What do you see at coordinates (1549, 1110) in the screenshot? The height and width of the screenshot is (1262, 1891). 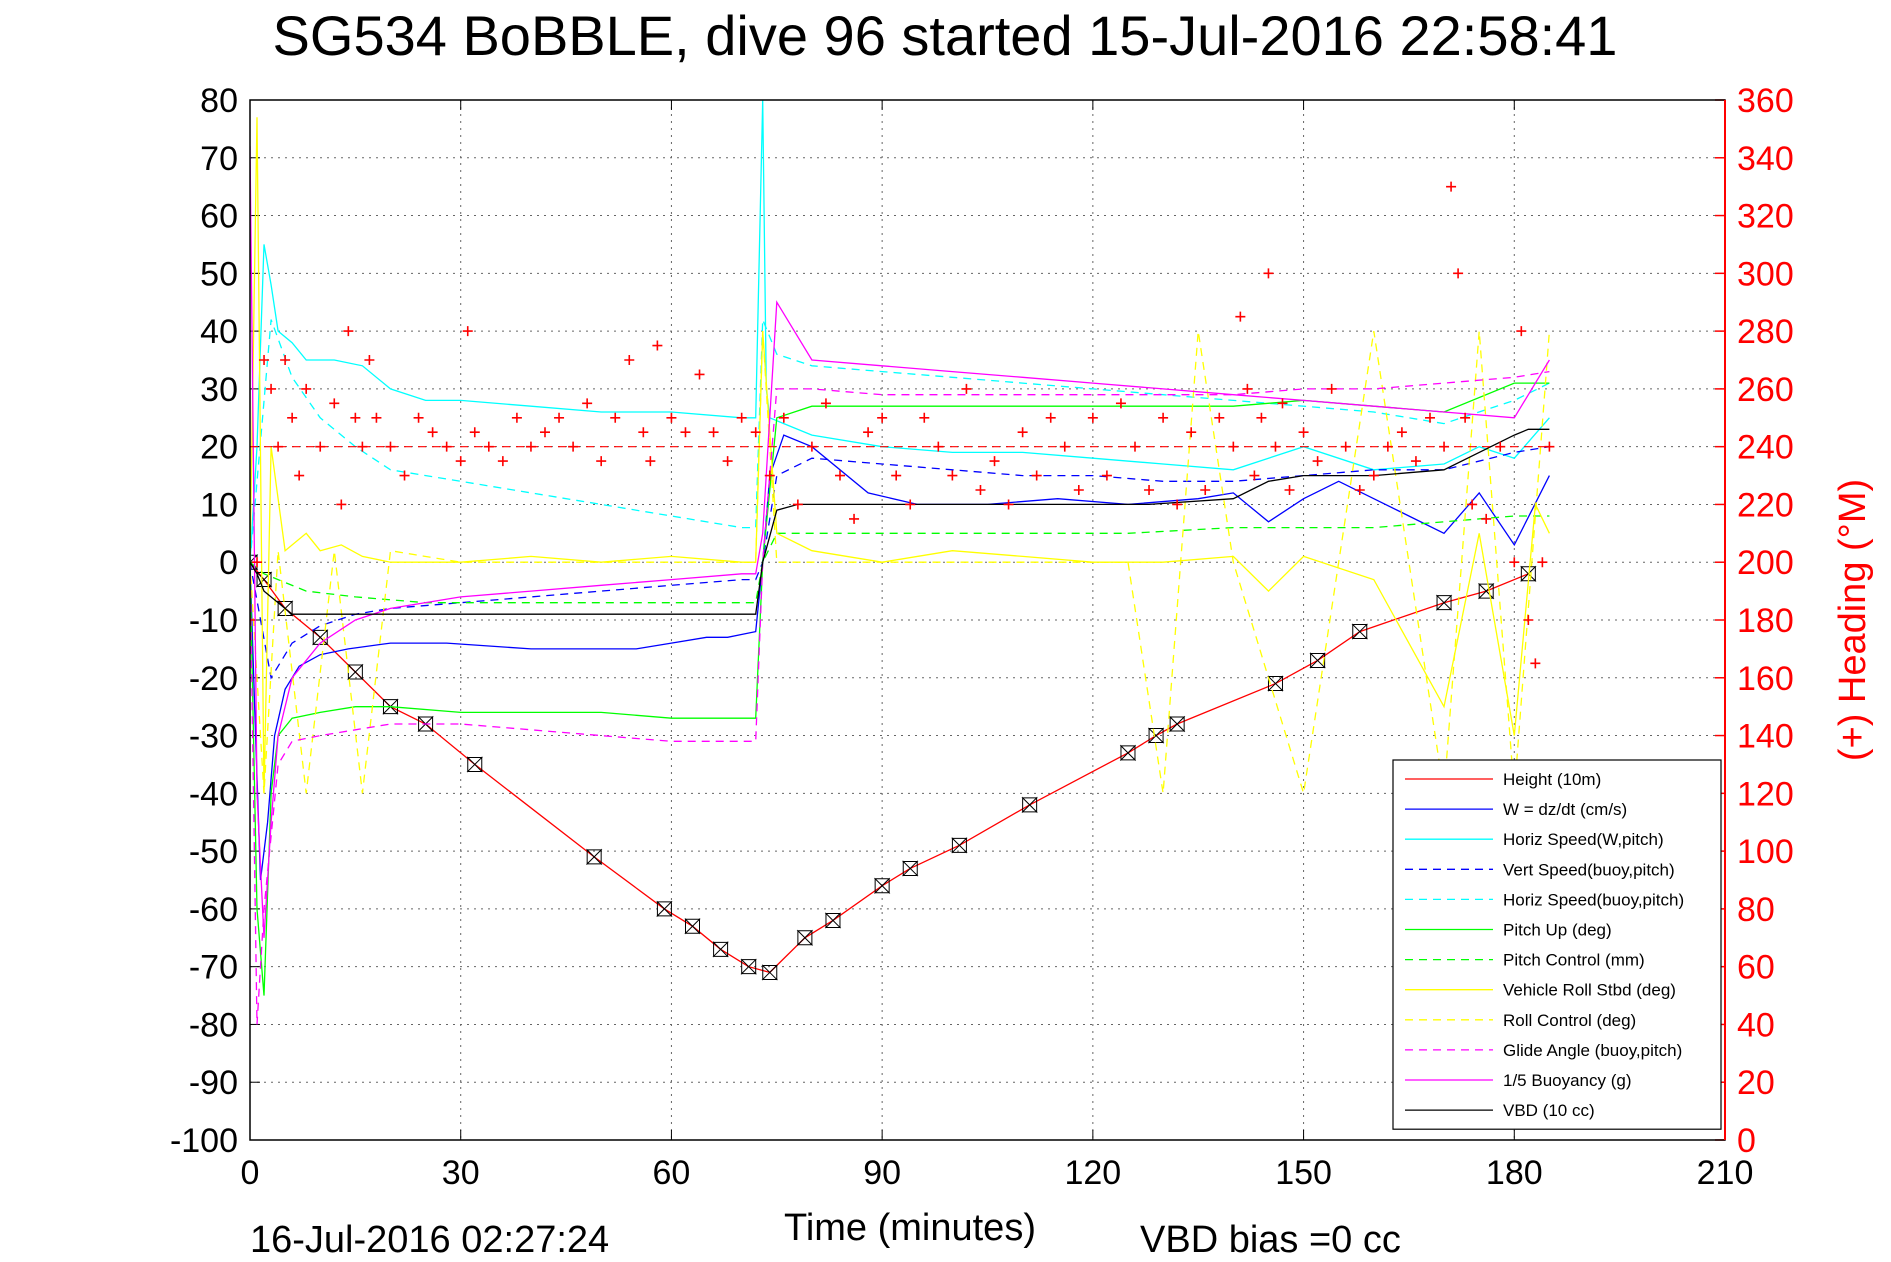 I see `legend-label: VBD (10 cc)` at bounding box center [1549, 1110].